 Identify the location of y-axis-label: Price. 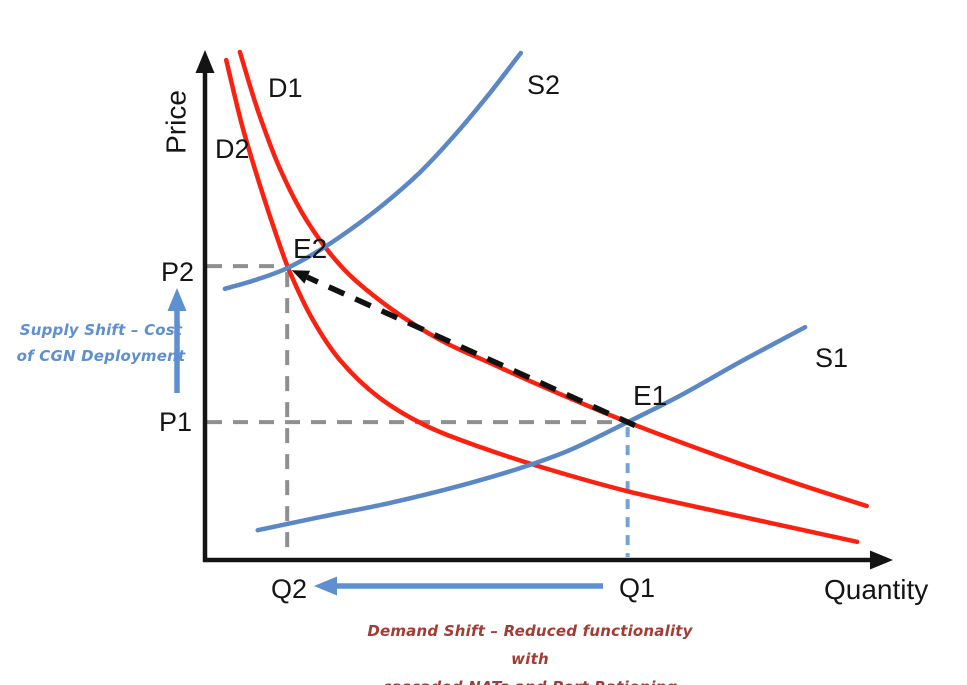
(175, 122).